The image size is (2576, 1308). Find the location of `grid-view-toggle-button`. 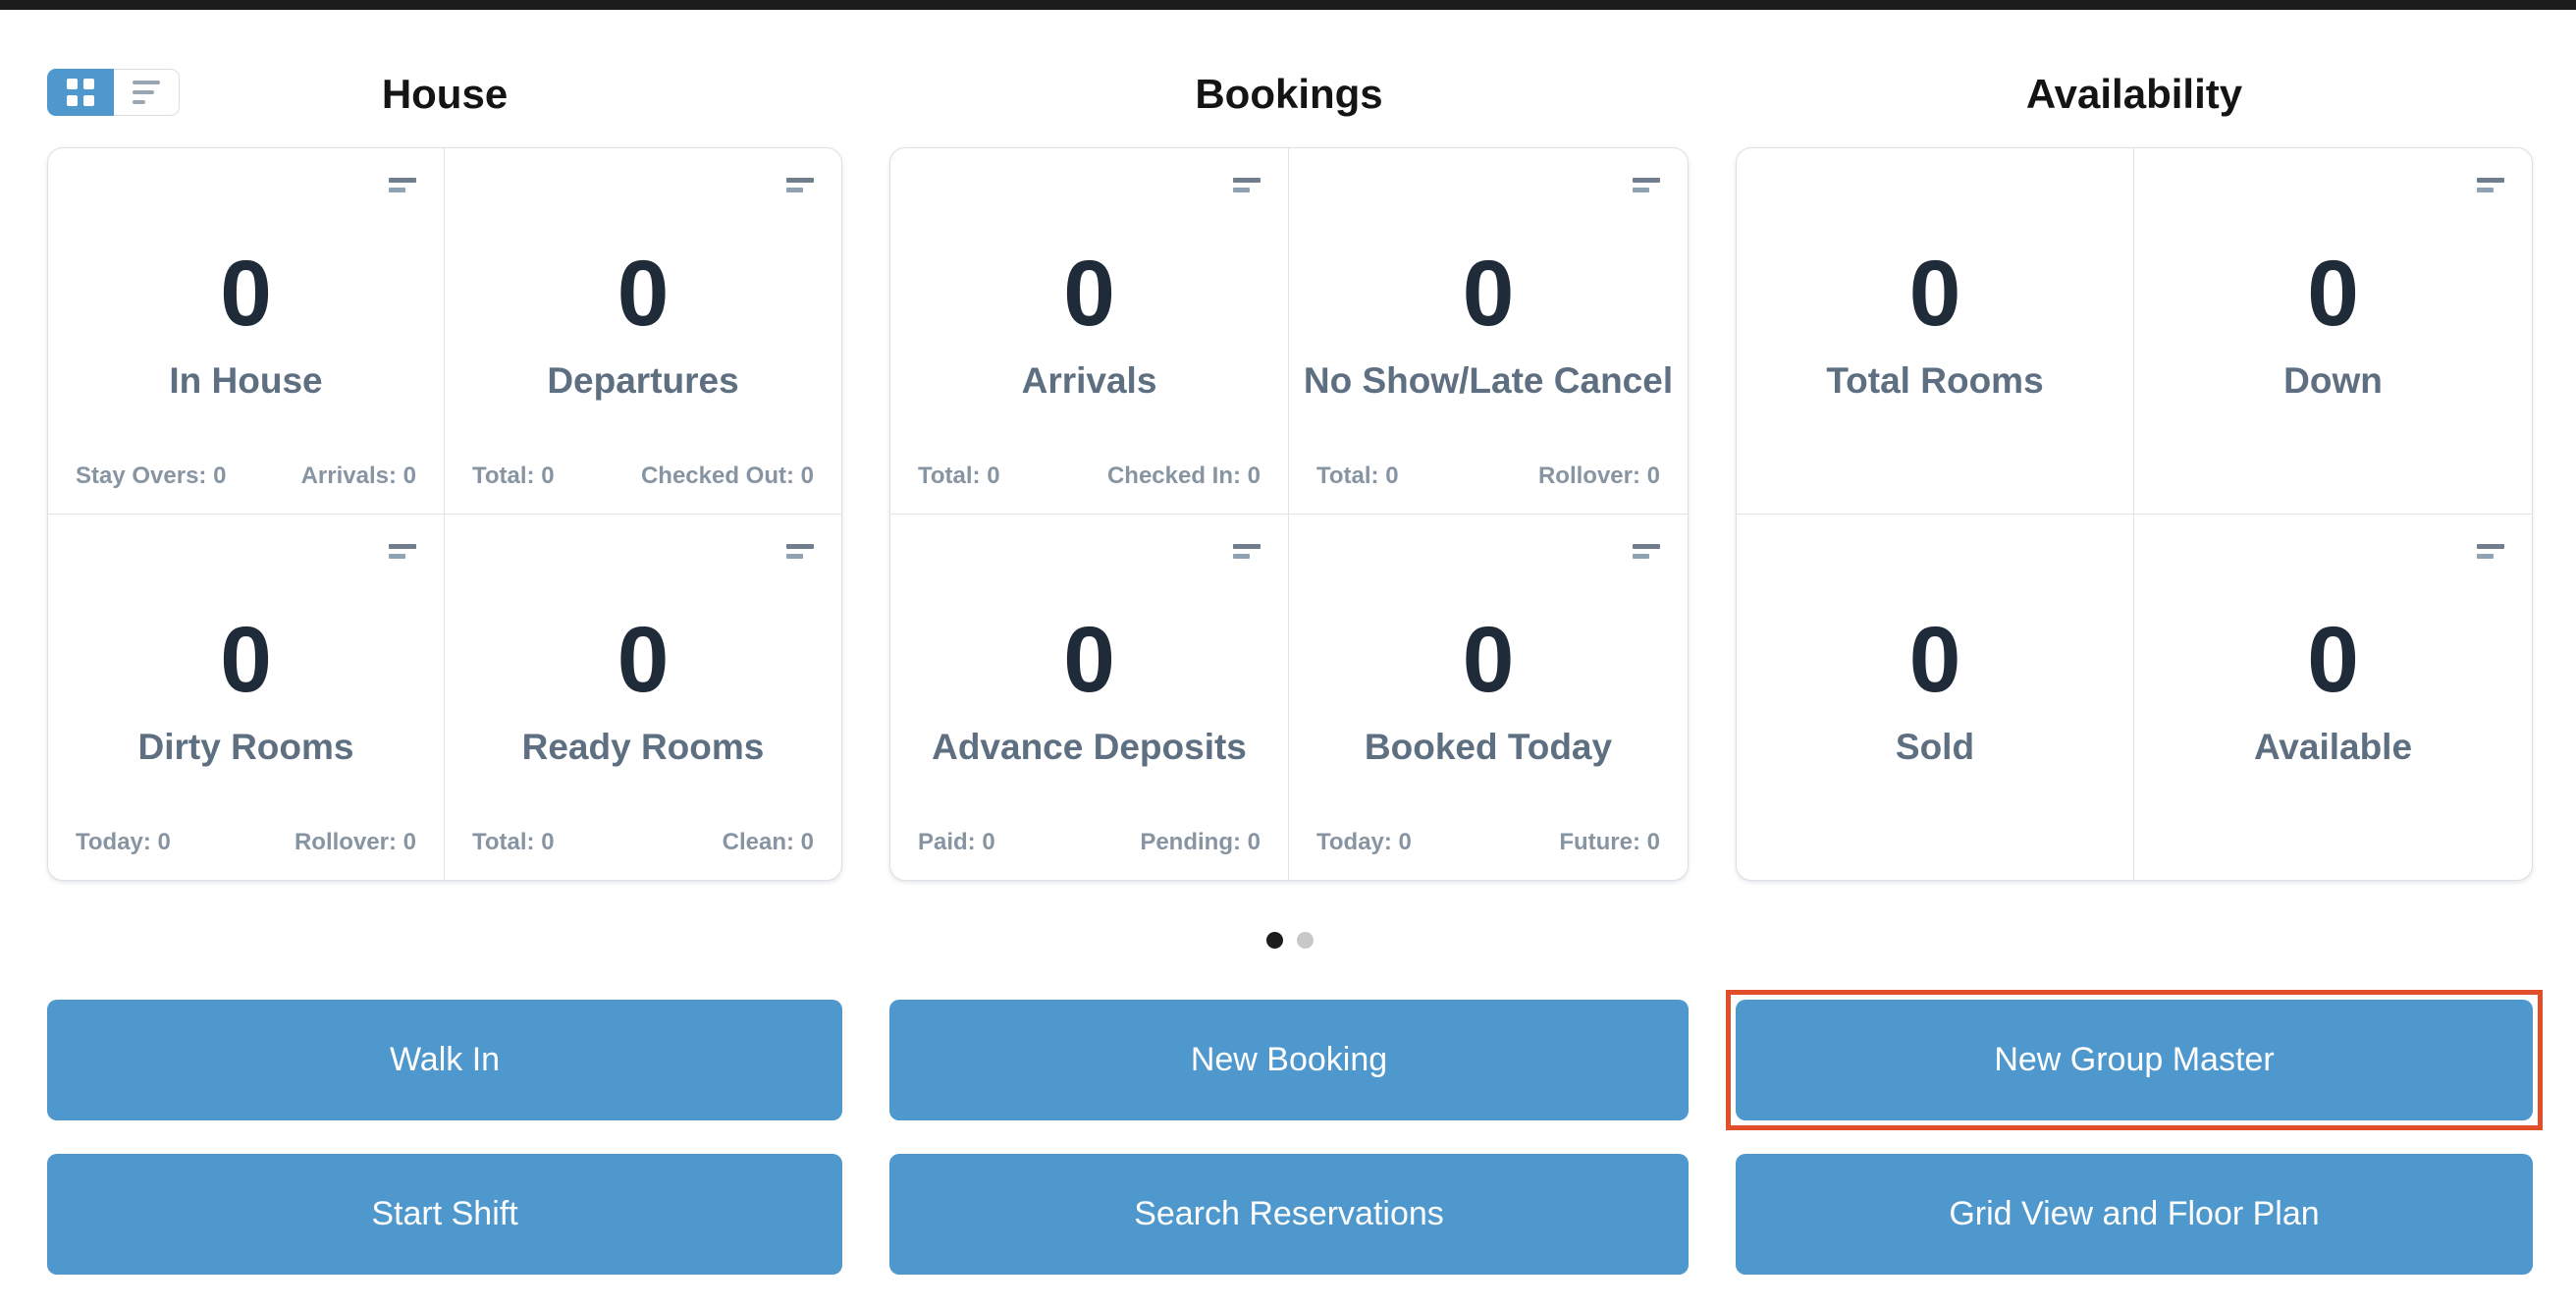

grid-view-toggle-button is located at coordinates (80, 92).